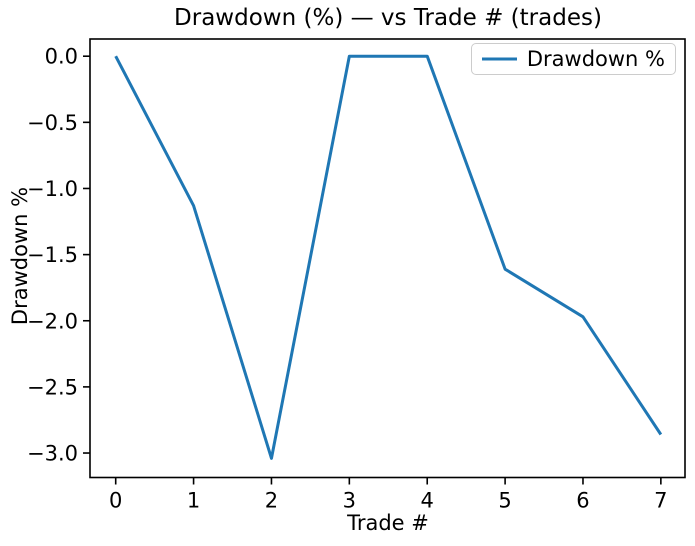  I want to click on x-axis-label: Trade #, so click(388, 523).